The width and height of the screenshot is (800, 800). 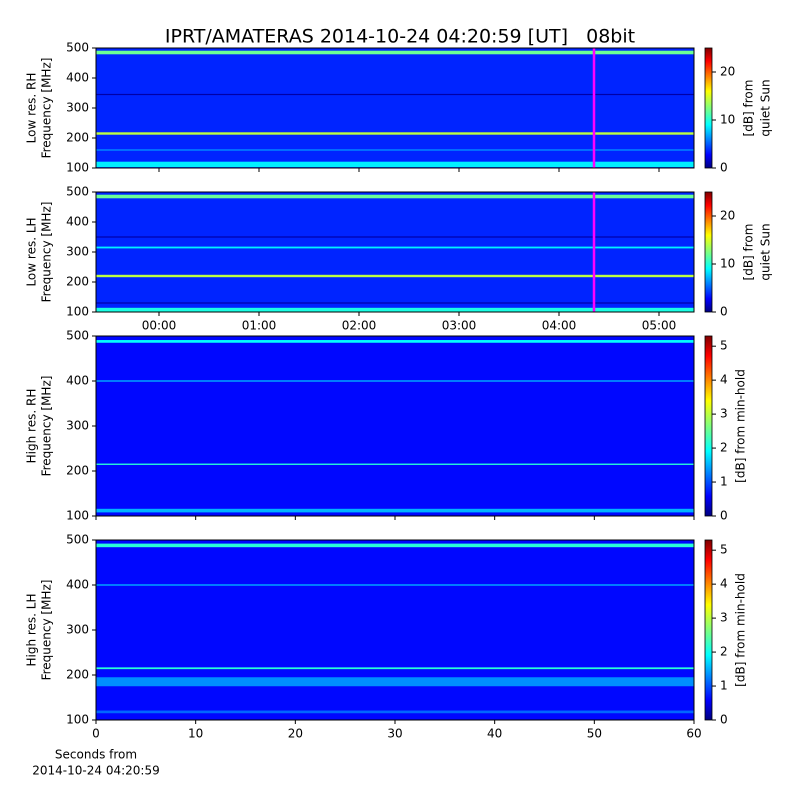 What do you see at coordinates (295, 734) in the screenshot?
I see `x-tick-label: 20` at bounding box center [295, 734].